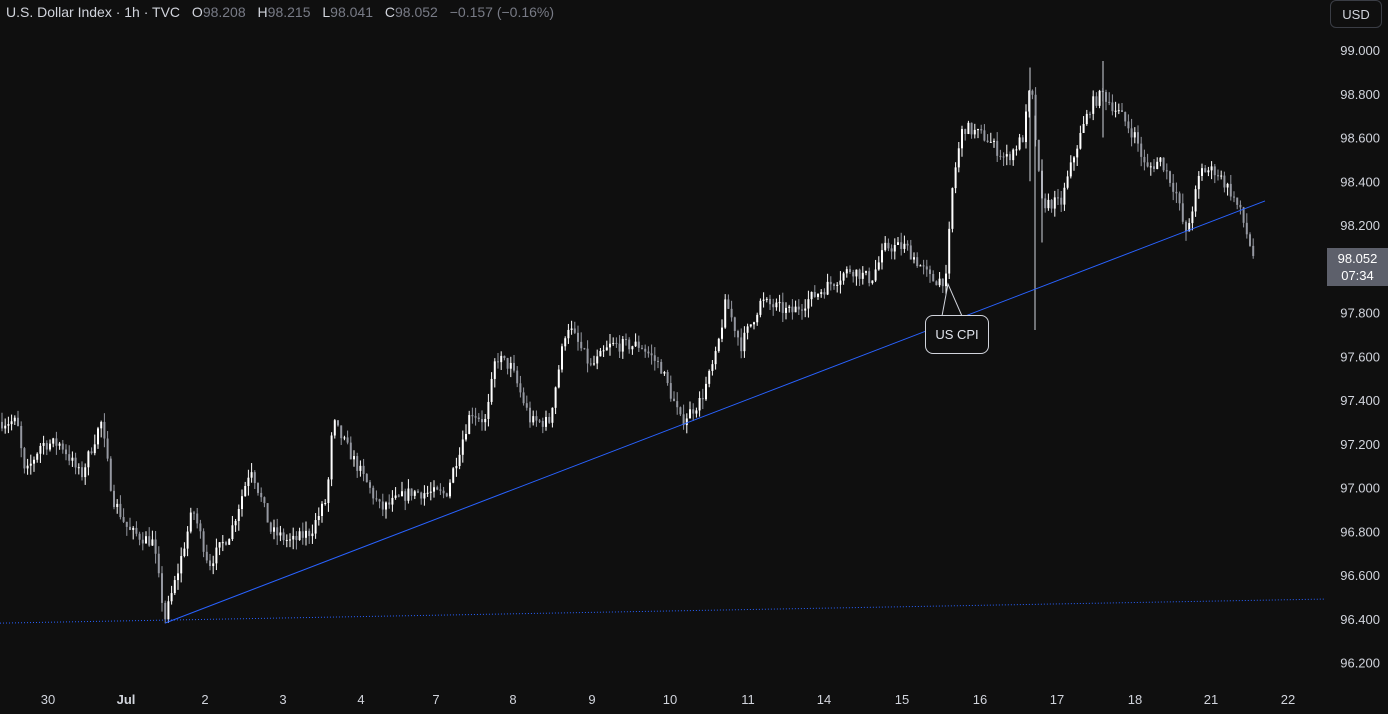 The width and height of the screenshot is (1388, 714). Describe the element at coordinates (435, 699) in the screenshot. I see `time-tick-label: 7` at that location.